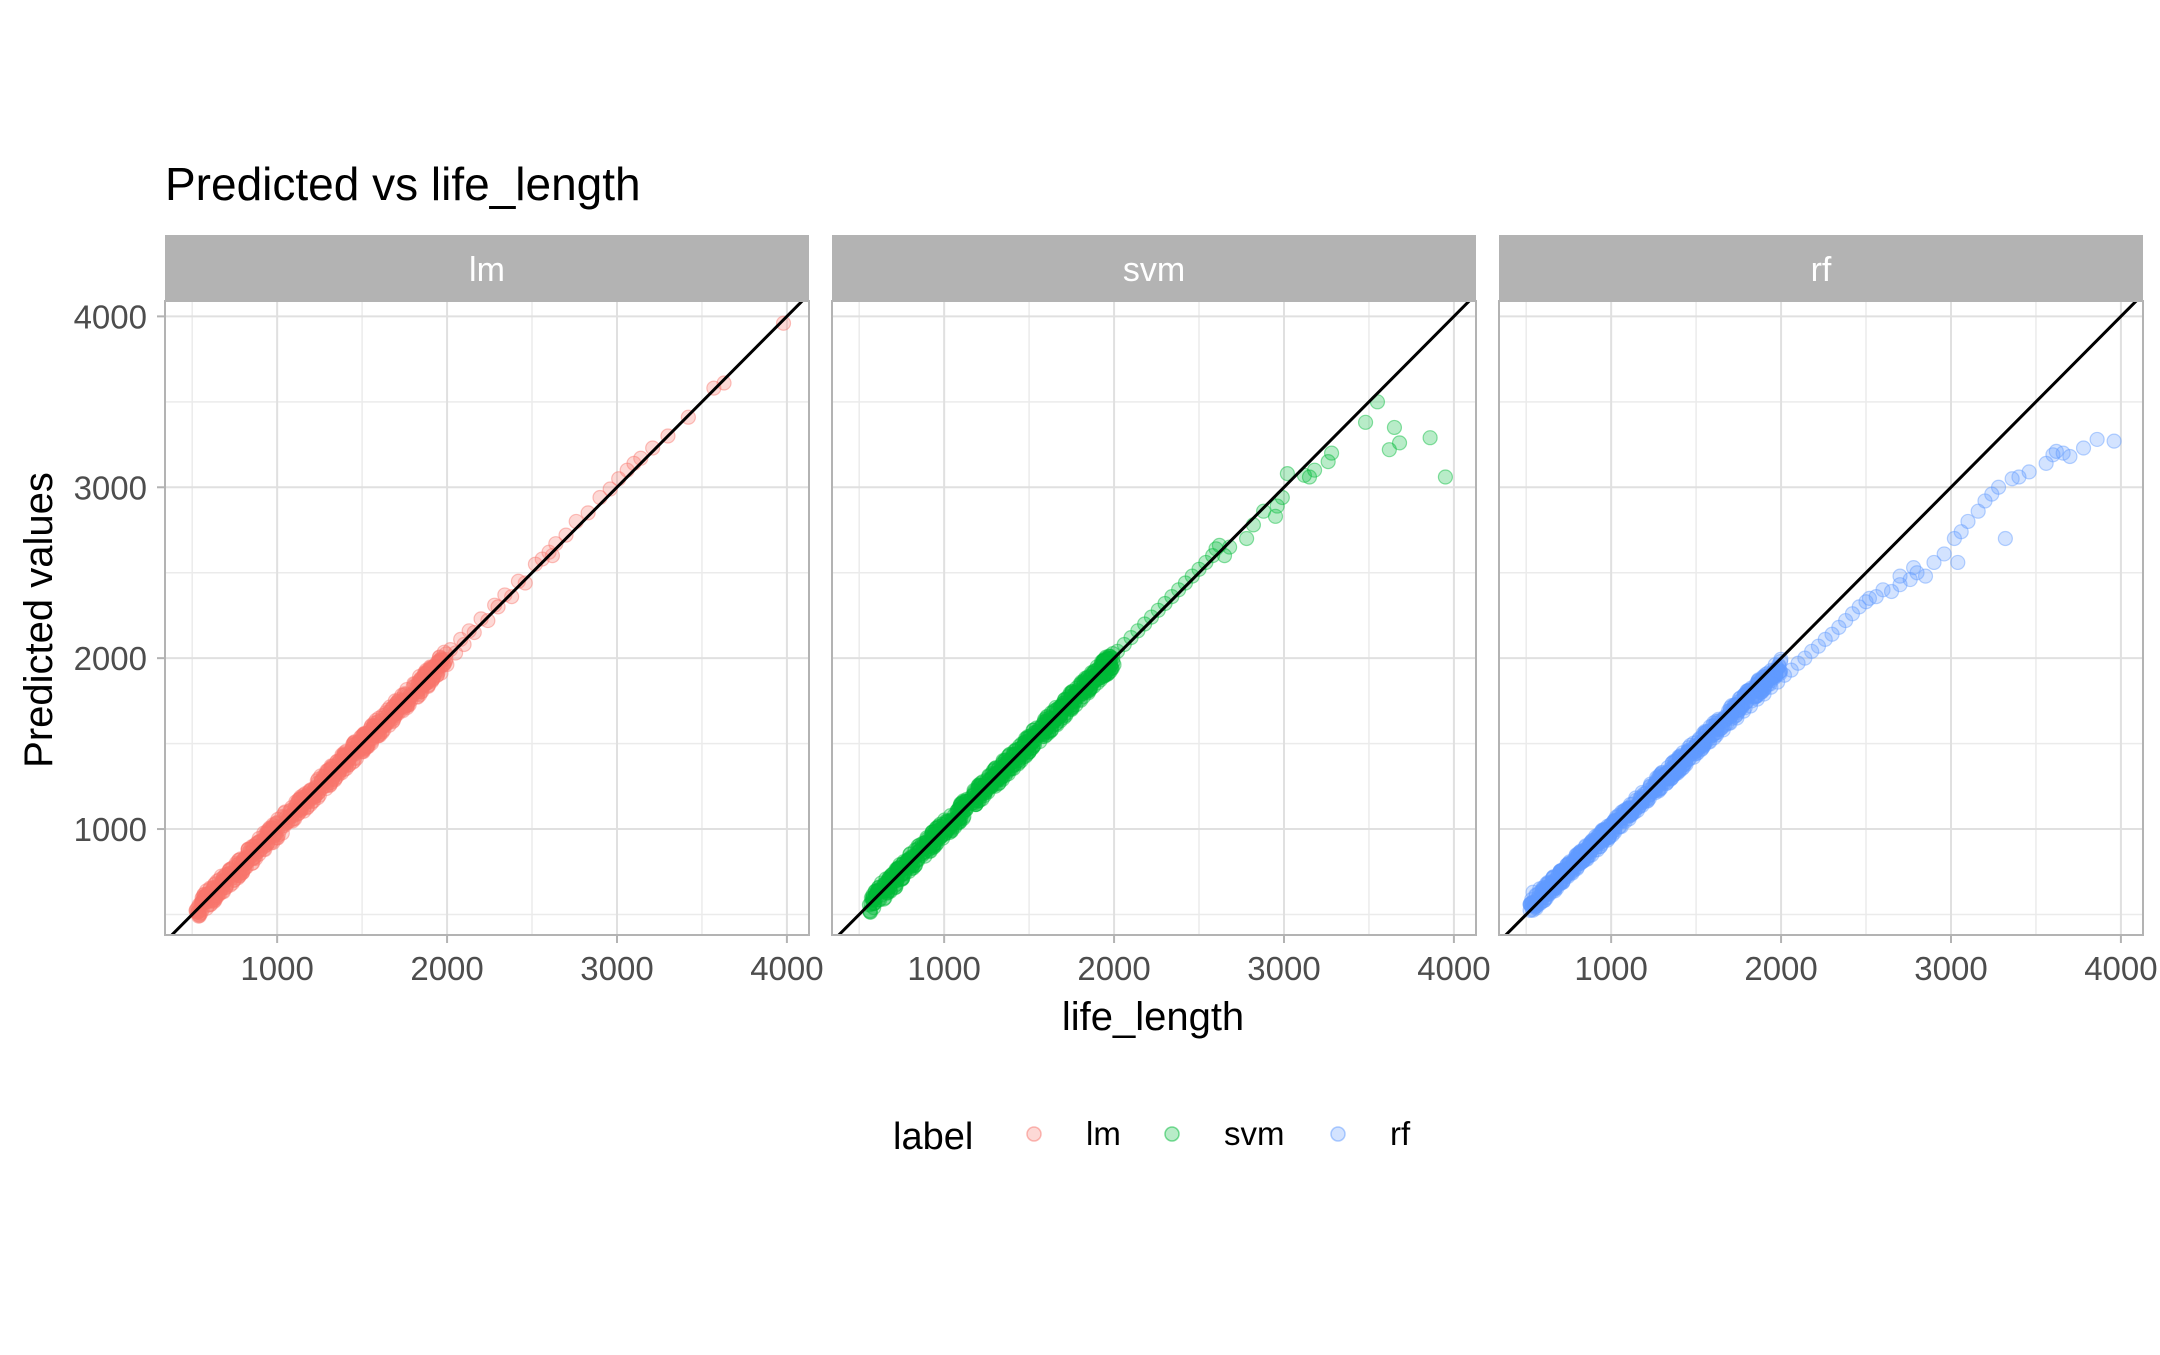 The height and width of the screenshot is (1355, 2160). Describe the element at coordinates (1610, 968) in the screenshot. I see `x-tick-label: 1000` at that location.